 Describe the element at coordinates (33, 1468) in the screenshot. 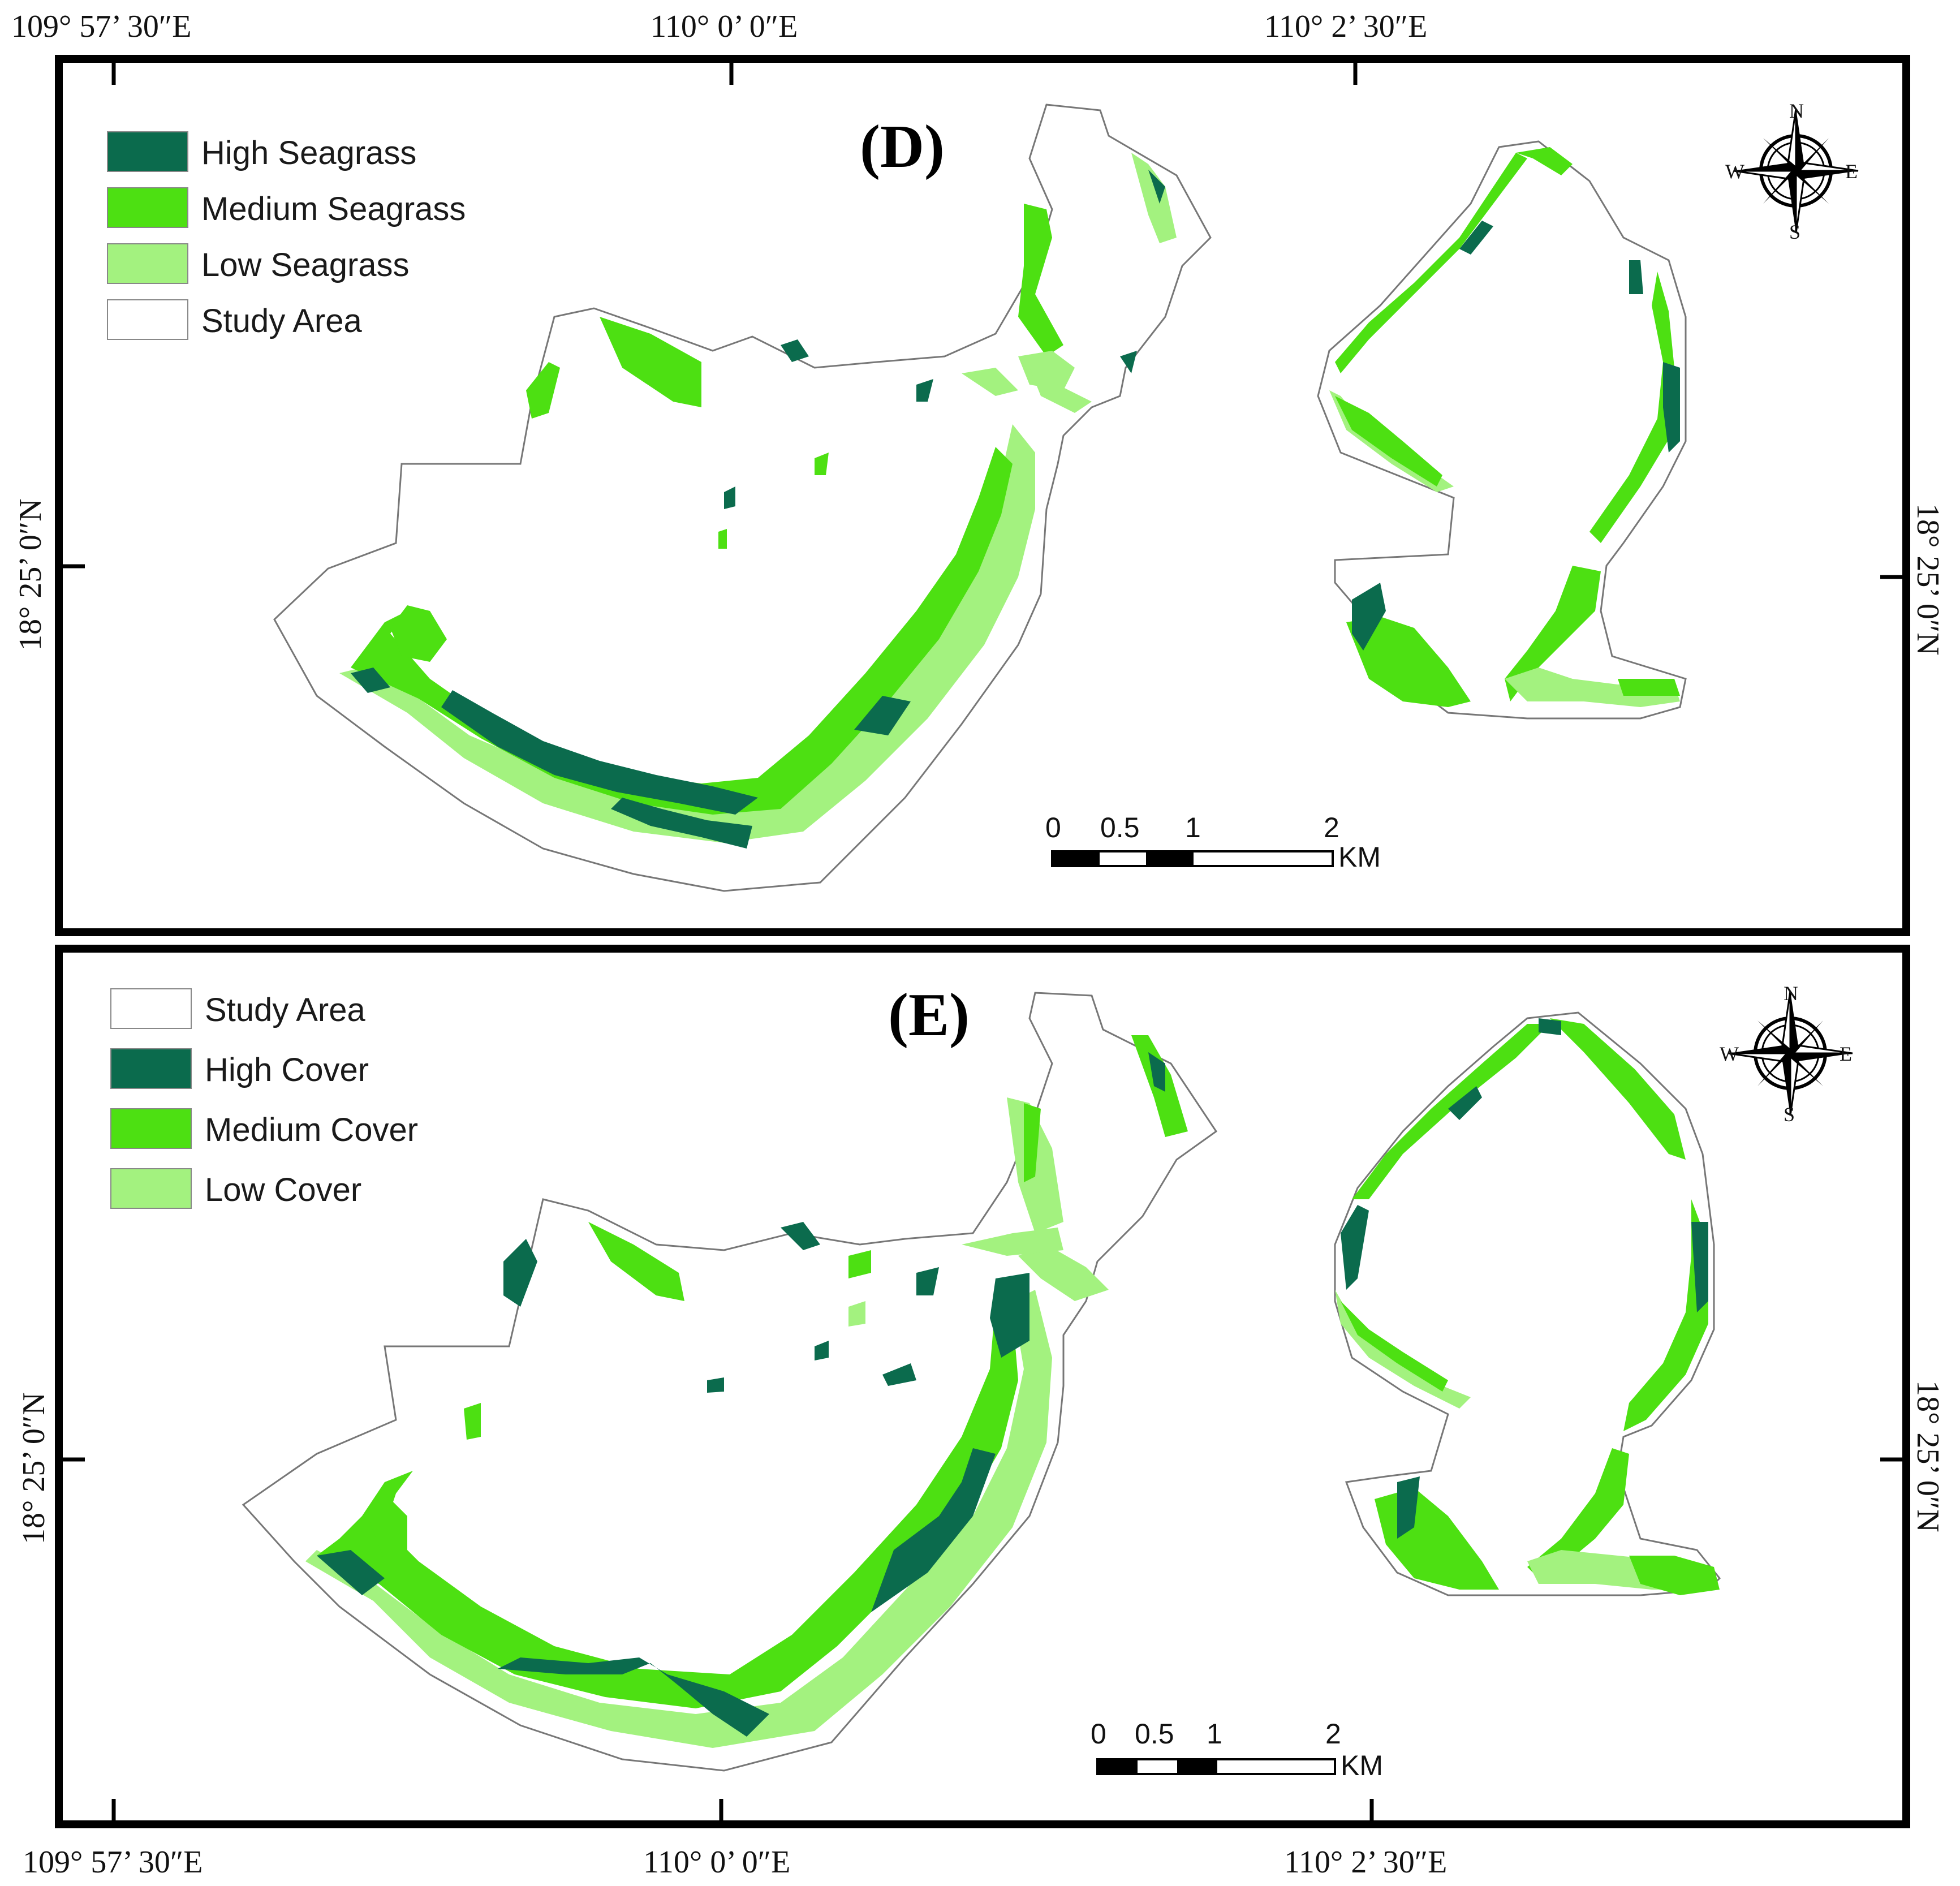

I see `lat-left-e: 18° 25’ 0″N` at that location.